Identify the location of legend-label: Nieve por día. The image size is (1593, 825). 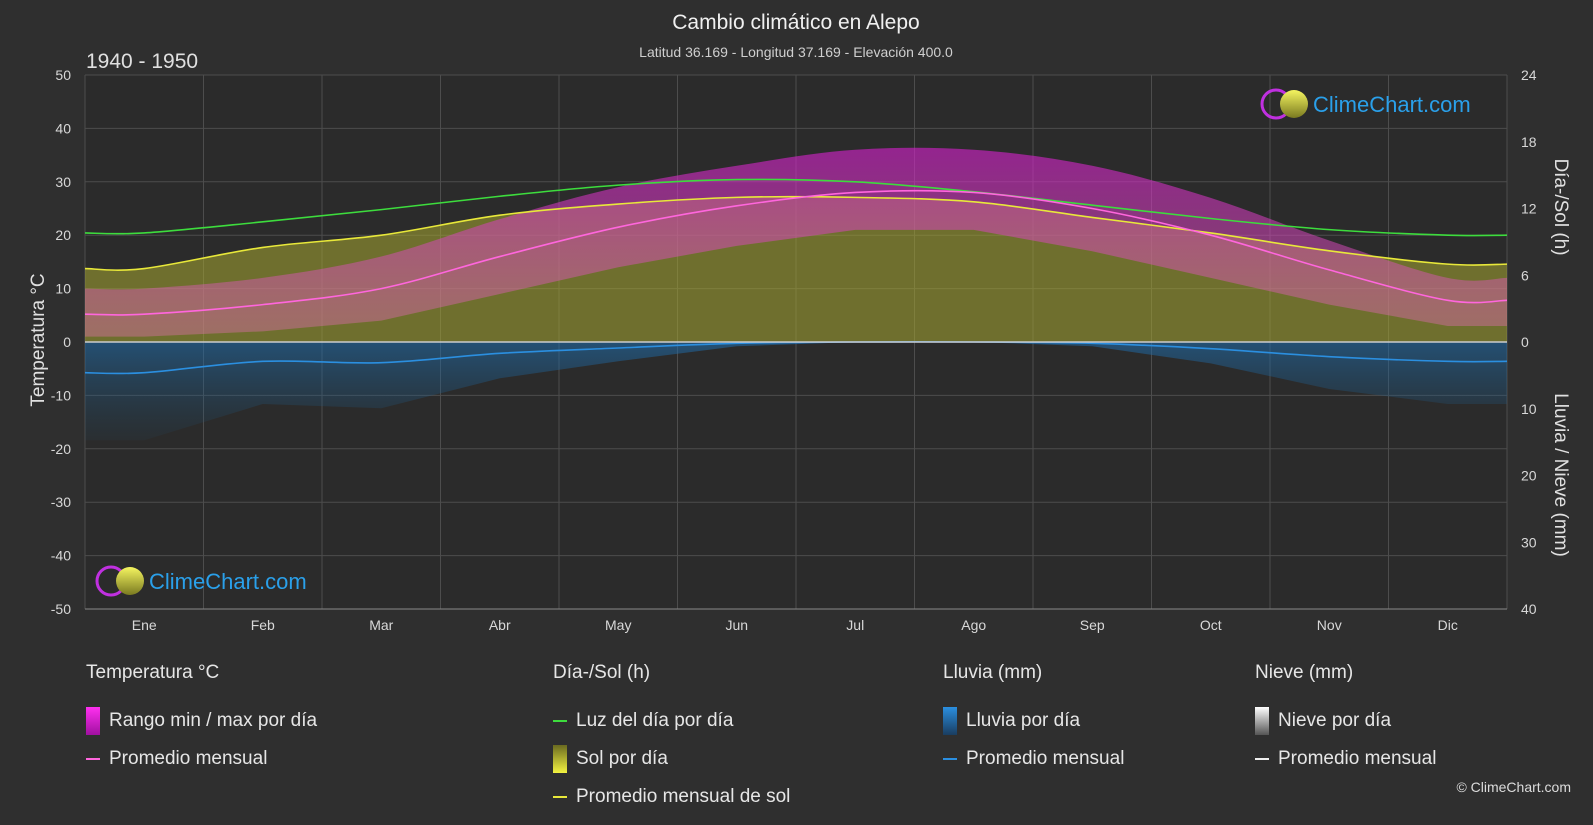
(1335, 720).